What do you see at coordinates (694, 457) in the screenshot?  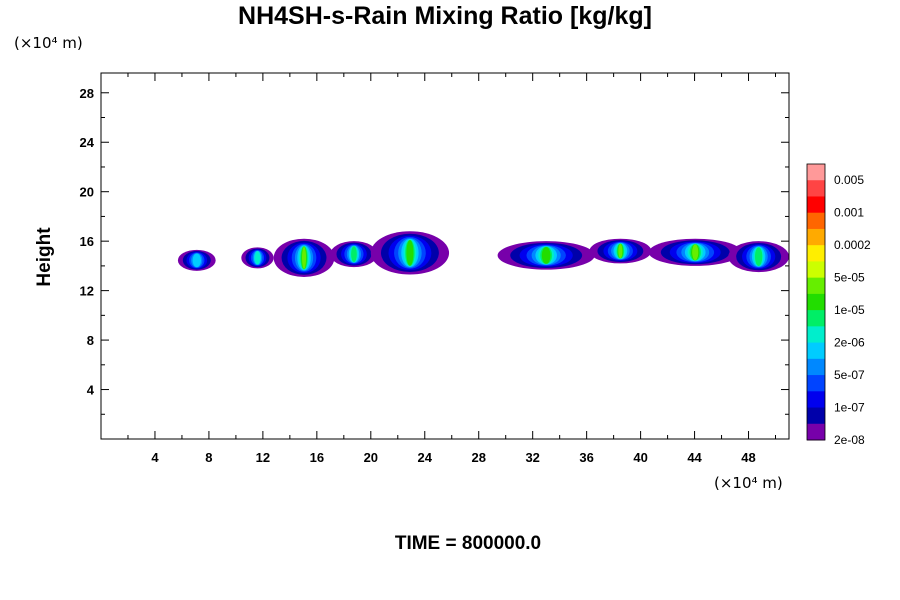 I see `x-tick-label: 44` at bounding box center [694, 457].